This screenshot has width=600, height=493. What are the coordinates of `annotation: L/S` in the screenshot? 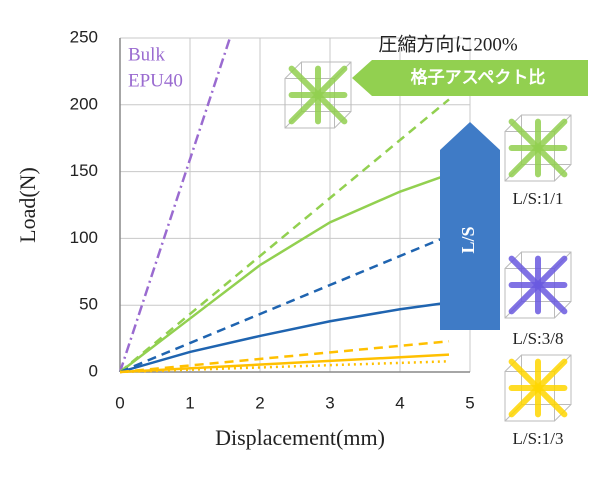 It's located at (468, 239).